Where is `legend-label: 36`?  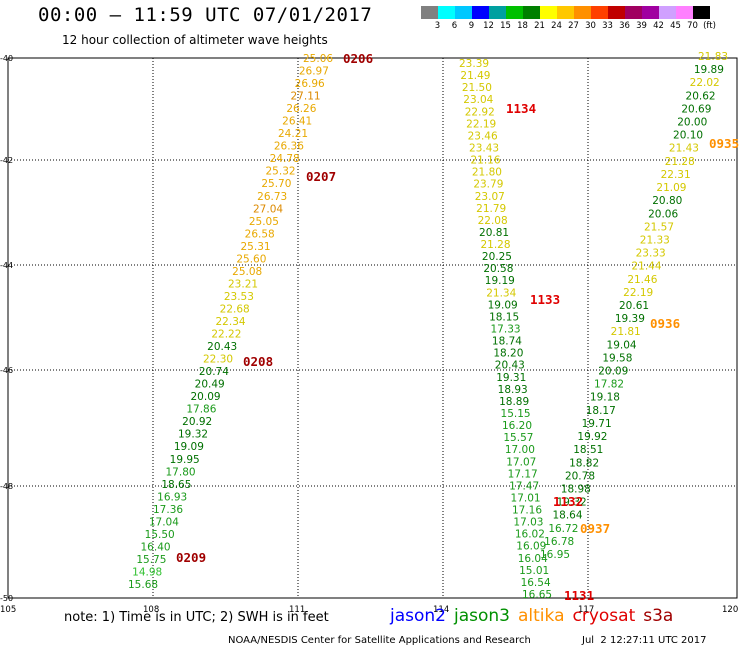 legend-label: 36 is located at coordinates (624, 26).